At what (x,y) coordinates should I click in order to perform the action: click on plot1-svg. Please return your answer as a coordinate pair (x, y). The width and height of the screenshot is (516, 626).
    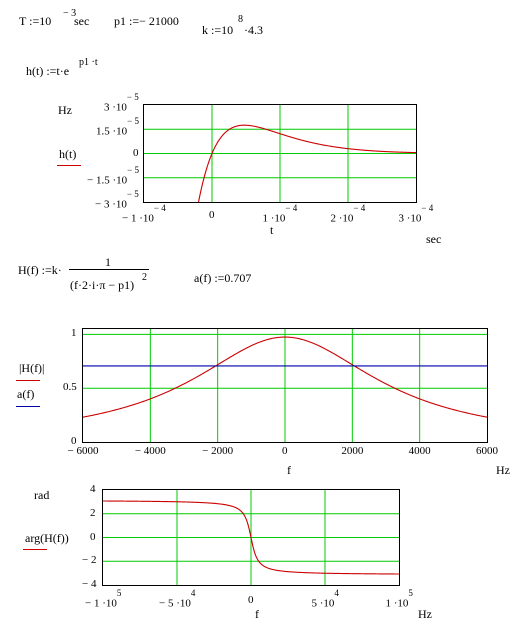
    Looking at the image, I should click on (280, 153).